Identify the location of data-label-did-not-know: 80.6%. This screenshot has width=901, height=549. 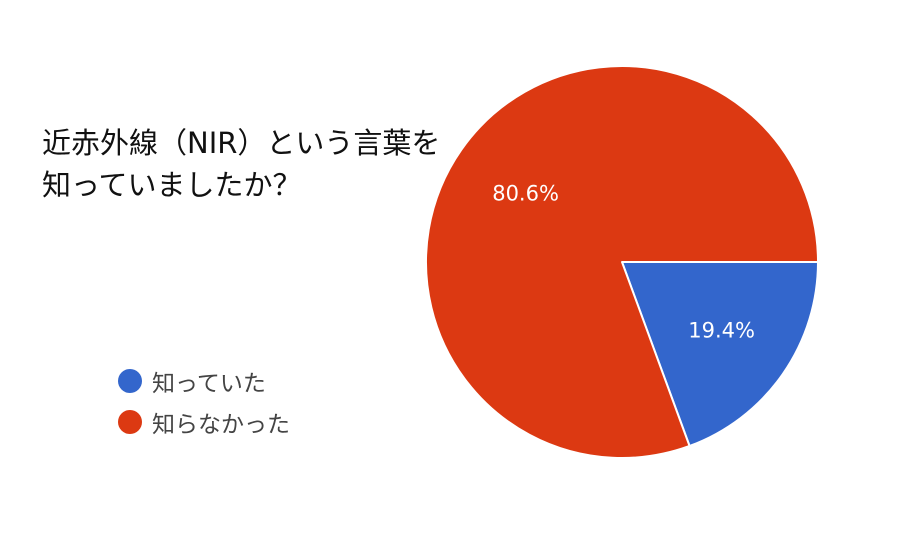
(525, 194).